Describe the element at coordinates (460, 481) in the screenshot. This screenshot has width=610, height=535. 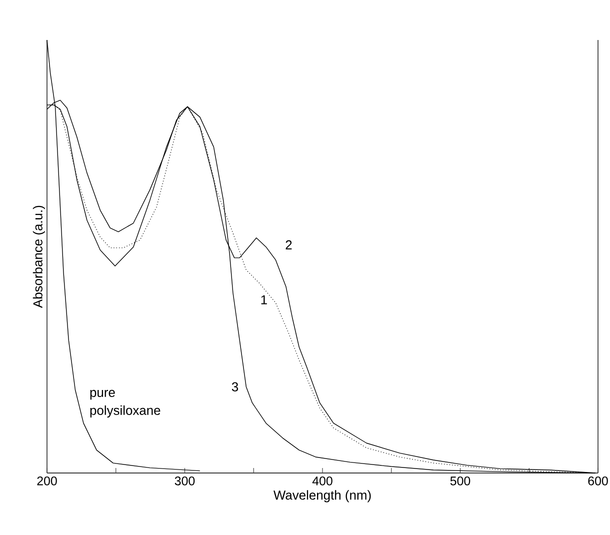
I see `x-tick-label: 500` at that location.